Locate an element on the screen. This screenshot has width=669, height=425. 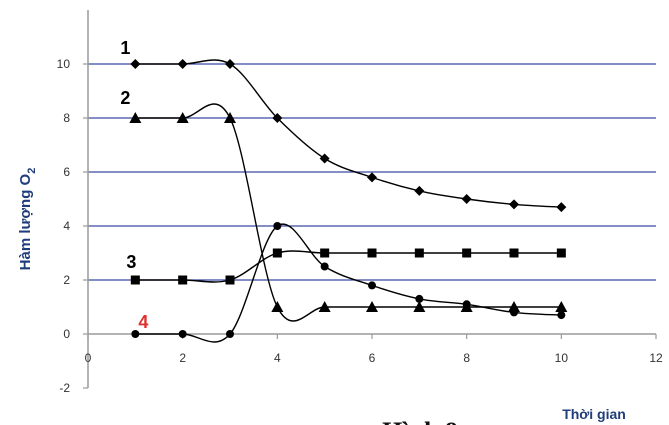
x-tick-label: 8 is located at coordinates (466, 358).